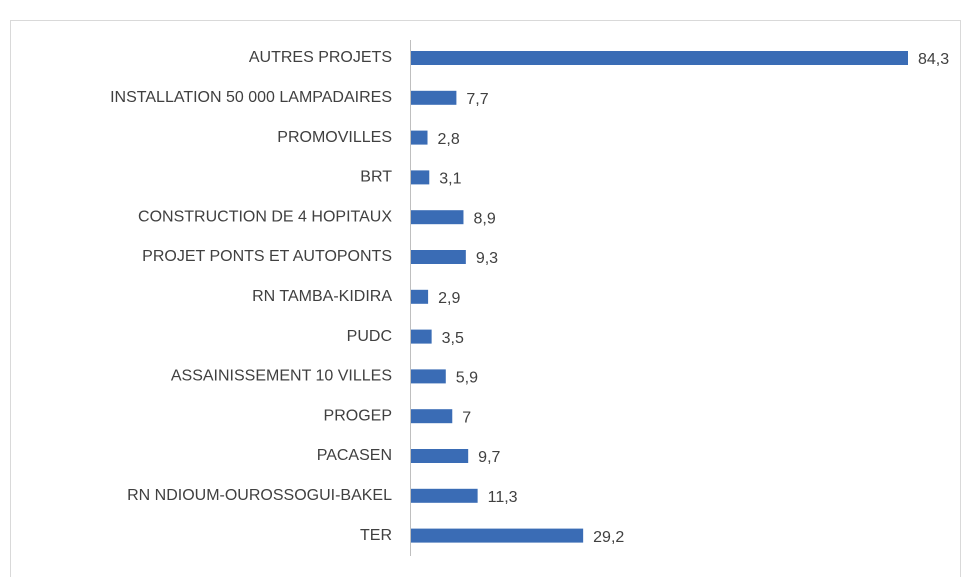 The height and width of the screenshot is (577, 966). I want to click on value-label: 3,5, so click(453, 338).